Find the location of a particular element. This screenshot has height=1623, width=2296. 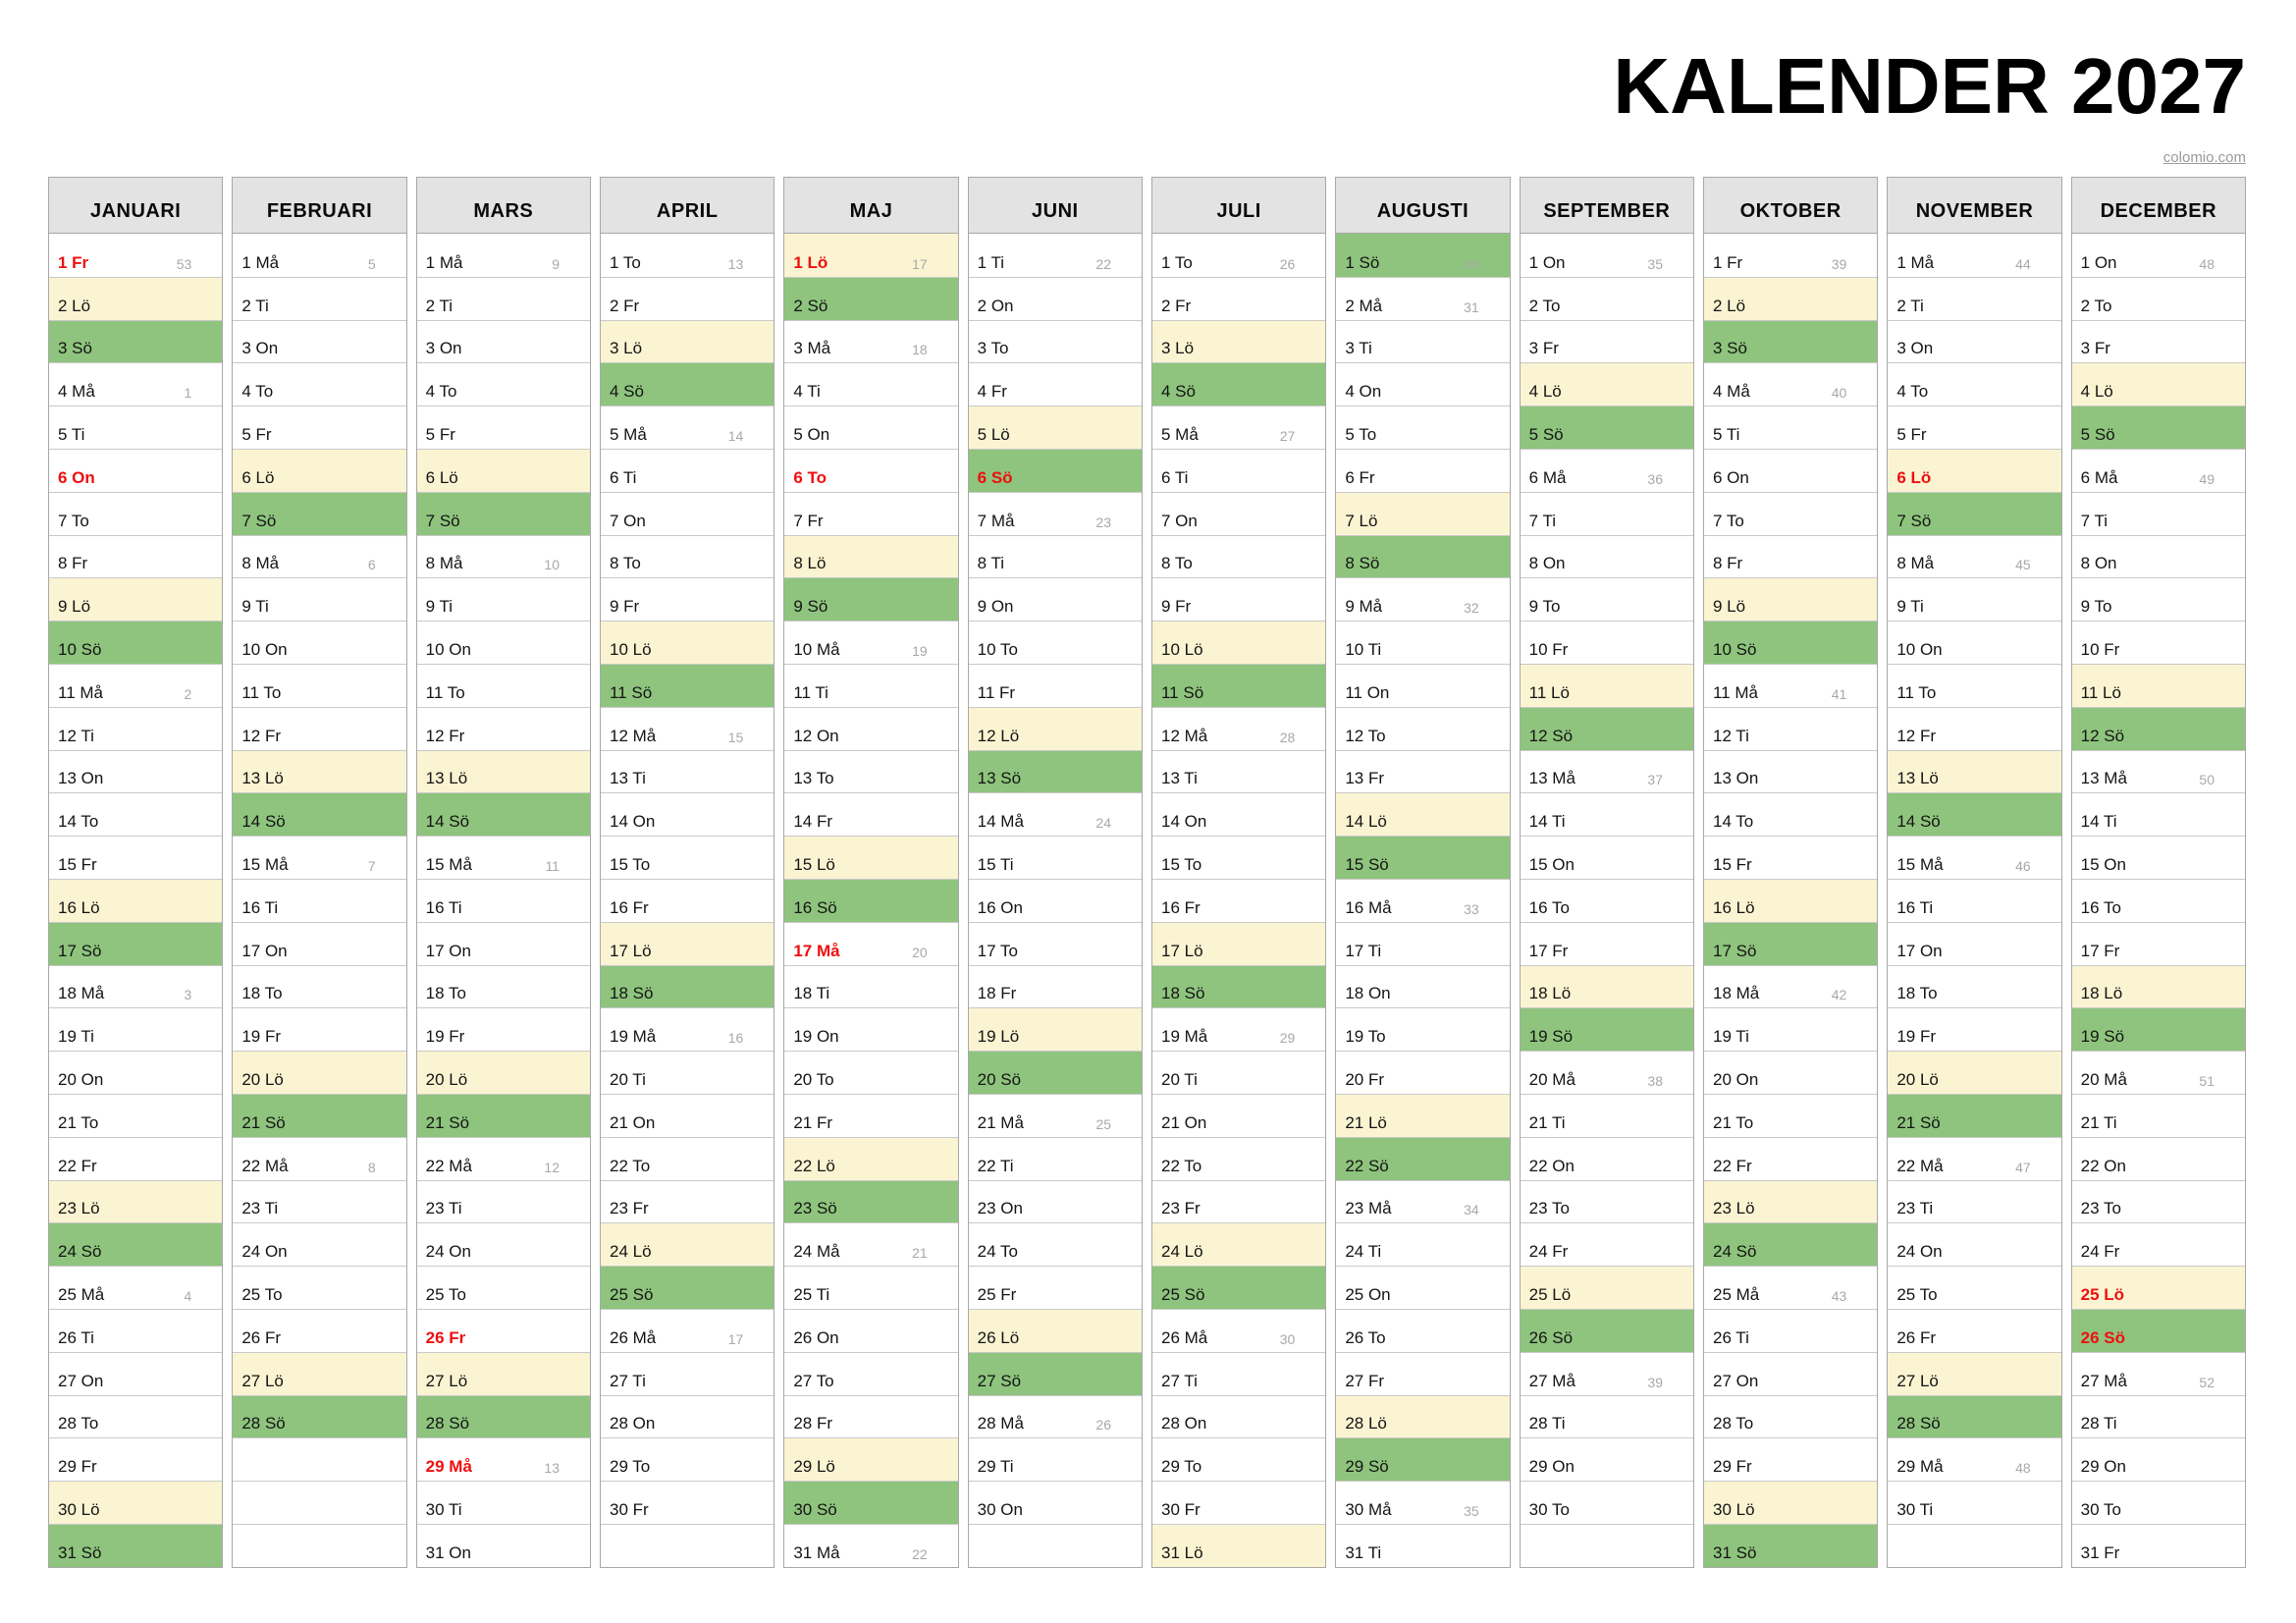

day-label: 24 Sö is located at coordinates (80, 1252).